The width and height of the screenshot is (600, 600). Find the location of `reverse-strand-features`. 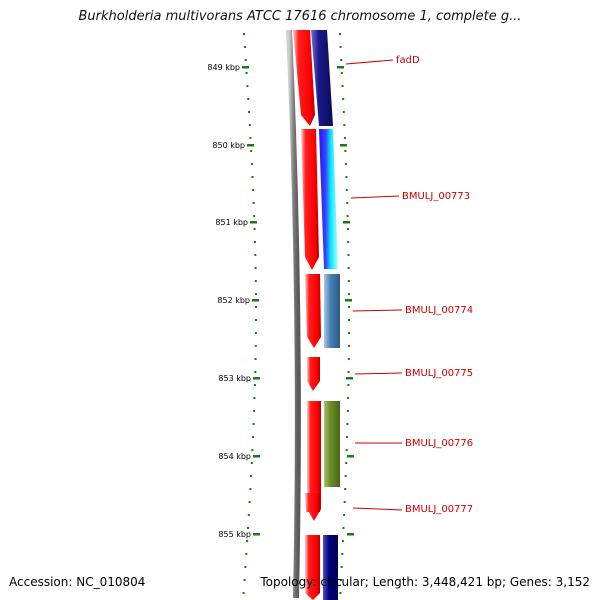

reverse-strand-features is located at coordinates (307, 315).